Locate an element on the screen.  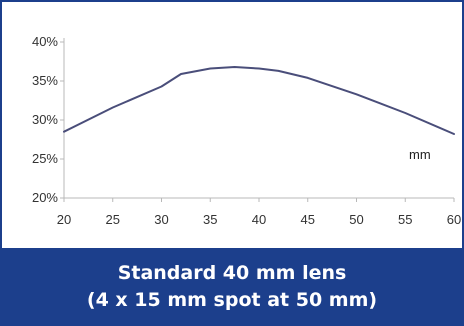
x-tick-label: 50 is located at coordinates (356, 219).